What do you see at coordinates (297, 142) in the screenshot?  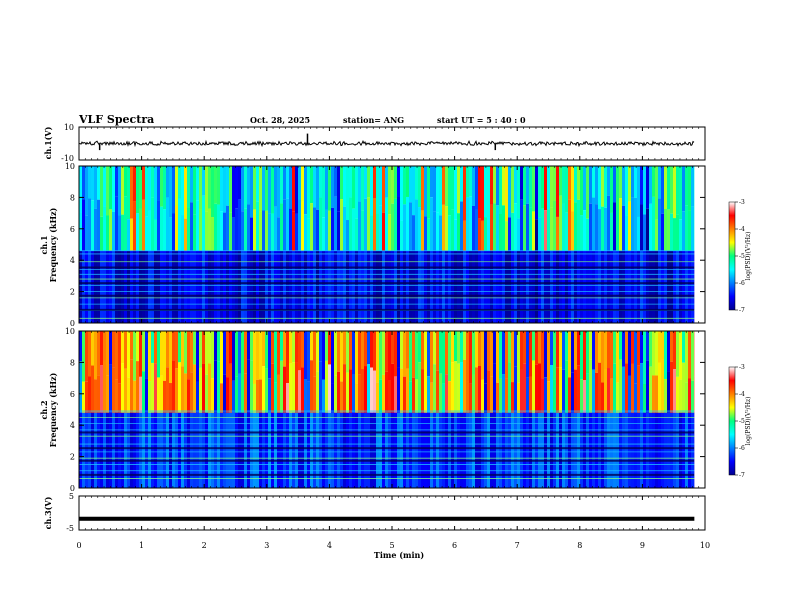 I see `ch1-spikes` at bounding box center [297, 142].